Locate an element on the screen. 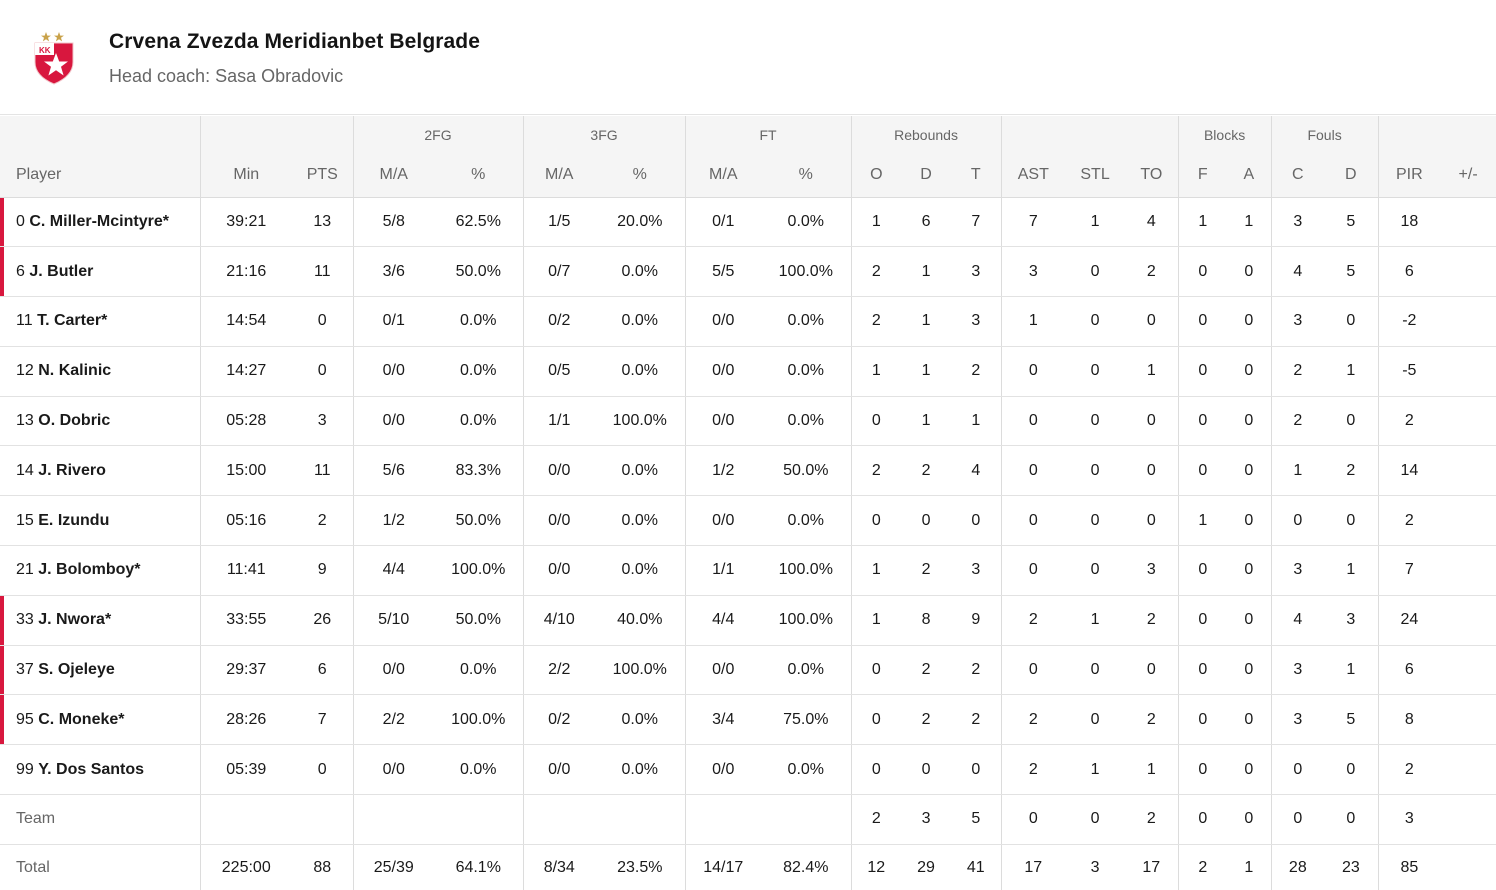 The width and height of the screenshot is (1496, 890). col-player: Player is located at coordinates (100, 175).